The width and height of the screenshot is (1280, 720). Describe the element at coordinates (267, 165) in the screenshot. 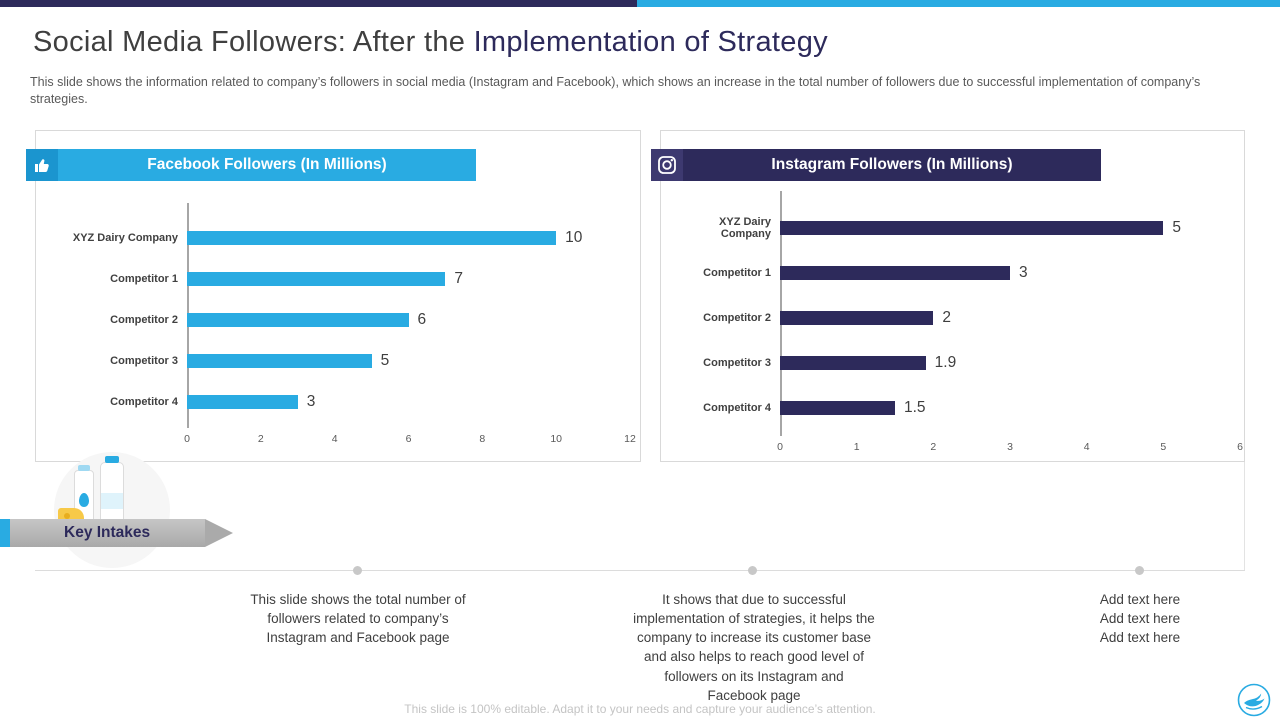

I see `facebook-chart-title: Facebook Followers (In Millions)` at that location.